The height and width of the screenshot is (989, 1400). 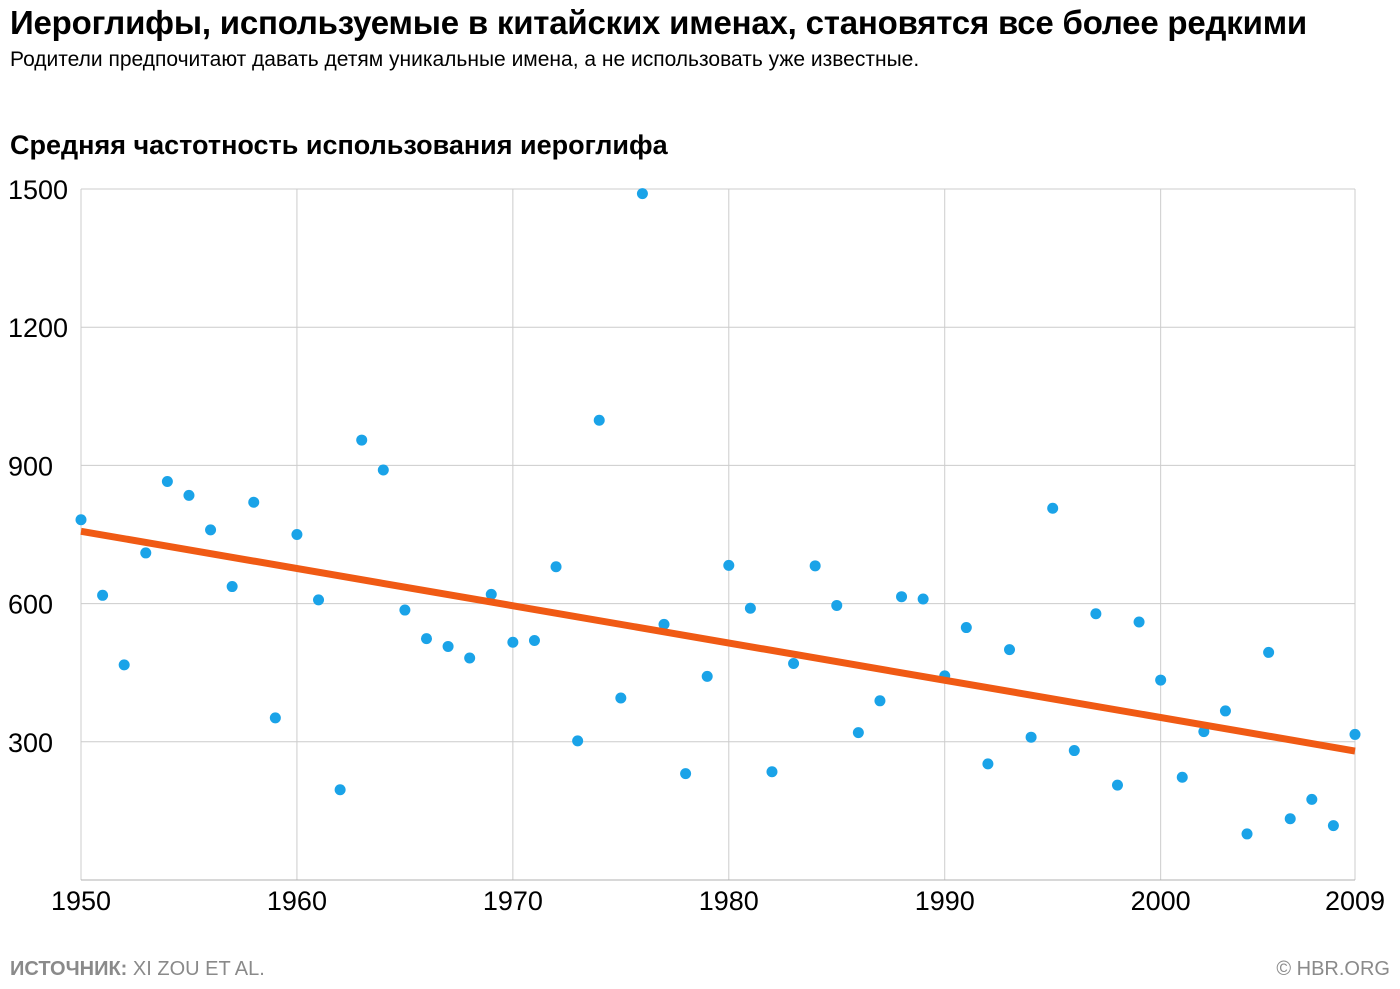 I want to click on y-tick-label: 1500, so click(x=38, y=190).